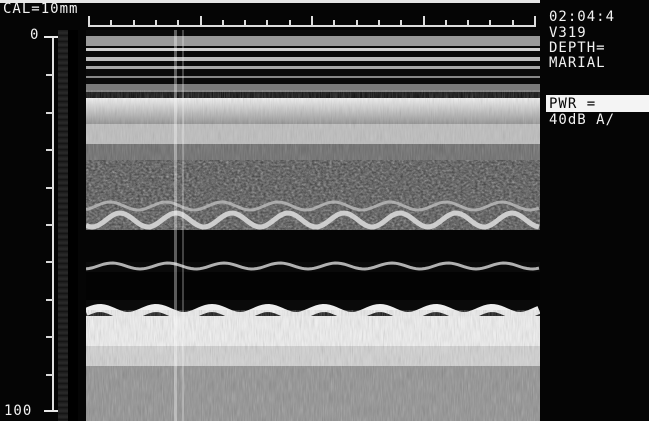 The width and height of the screenshot is (649, 421). What do you see at coordinates (573, 104) in the screenshot?
I see `power-readout: PWR =` at bounding box center [573, 104].